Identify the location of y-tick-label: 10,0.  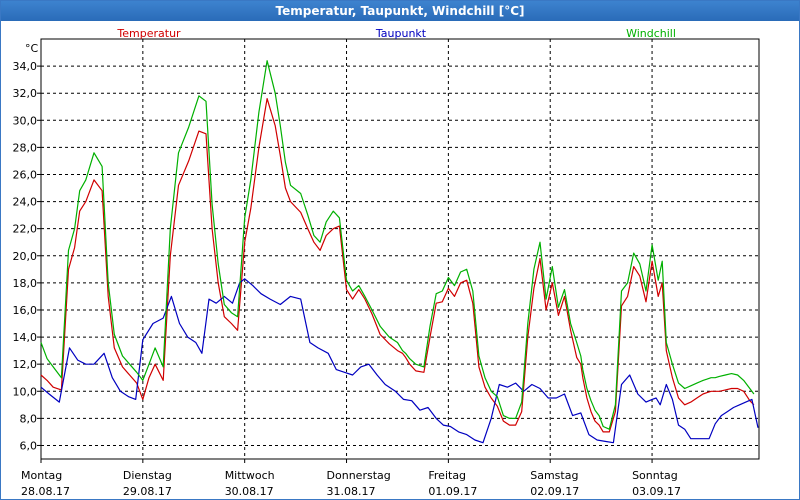
(25, 391).